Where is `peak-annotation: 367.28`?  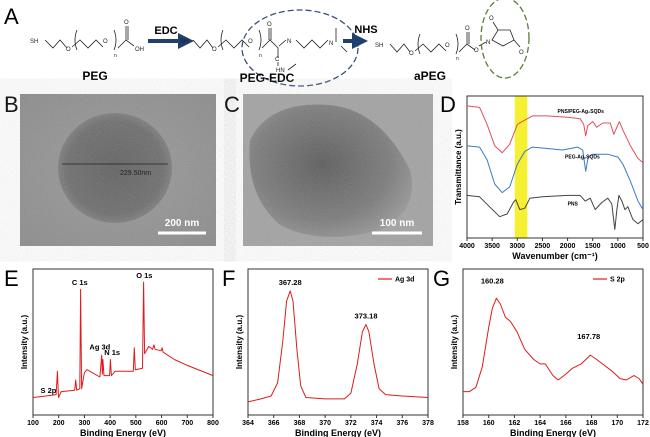 peak-annotation: 367.28 is located at coordinates (290, 282).